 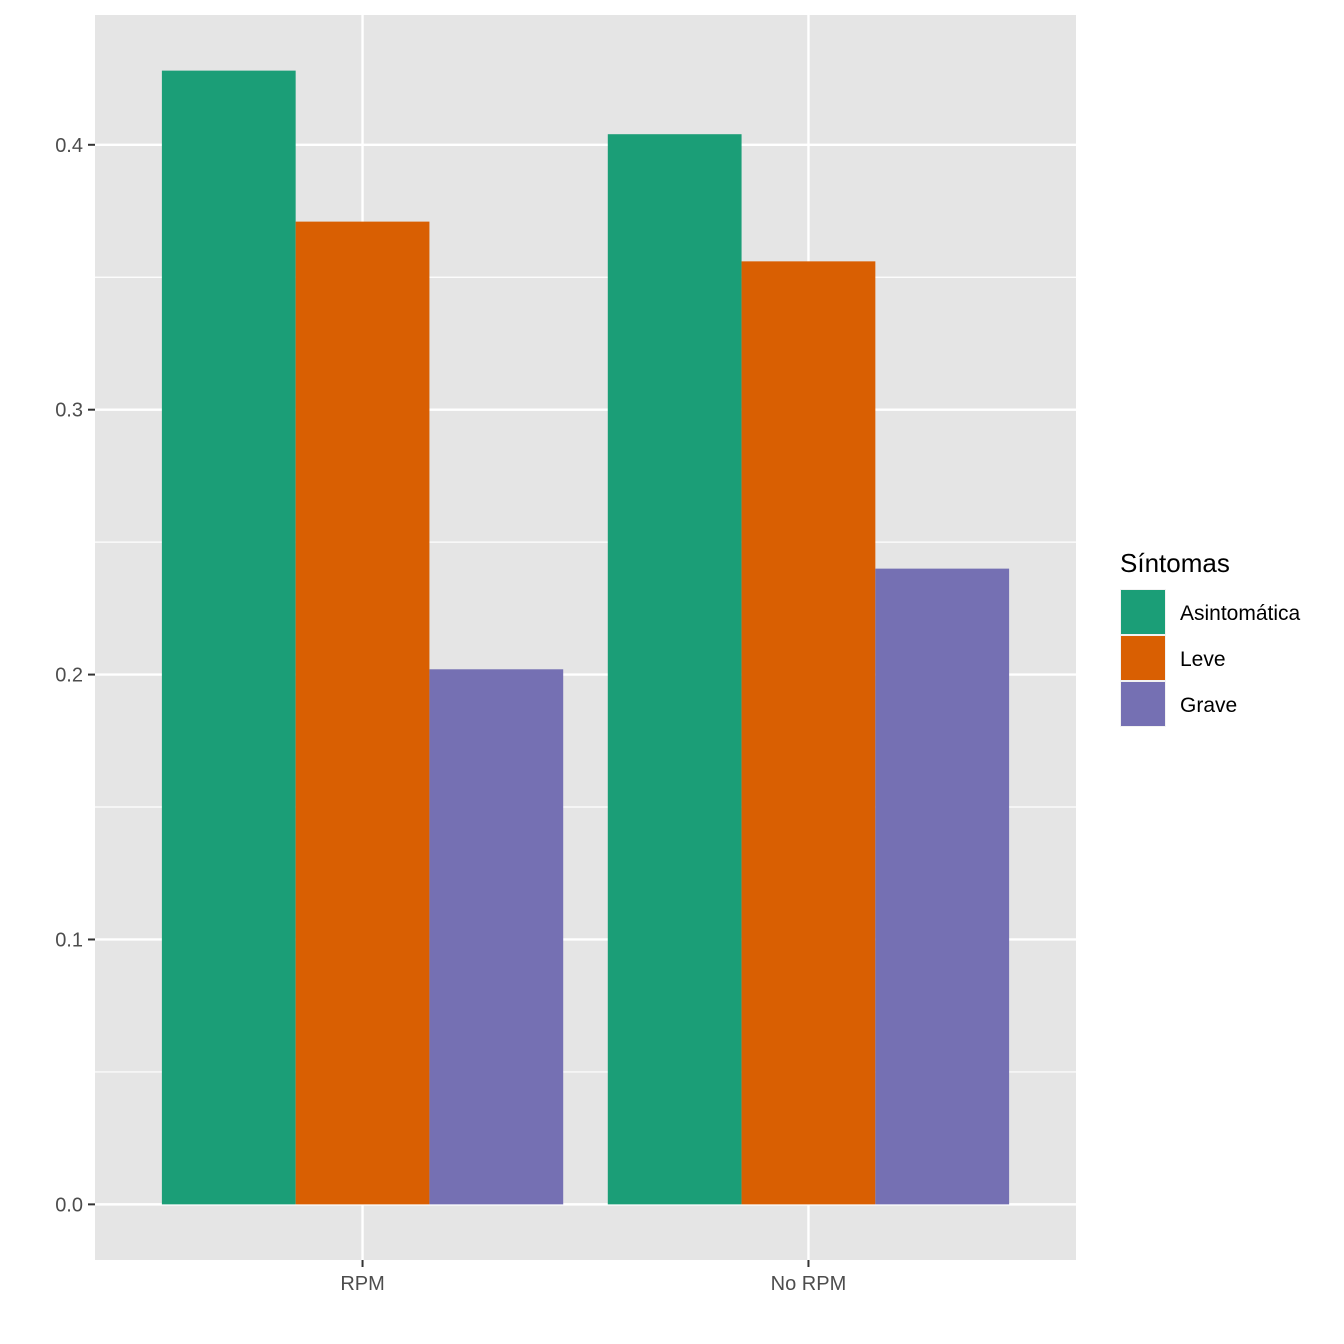 I want to click on x-axis: RPM No RPM, so click(x=593, y=1277).